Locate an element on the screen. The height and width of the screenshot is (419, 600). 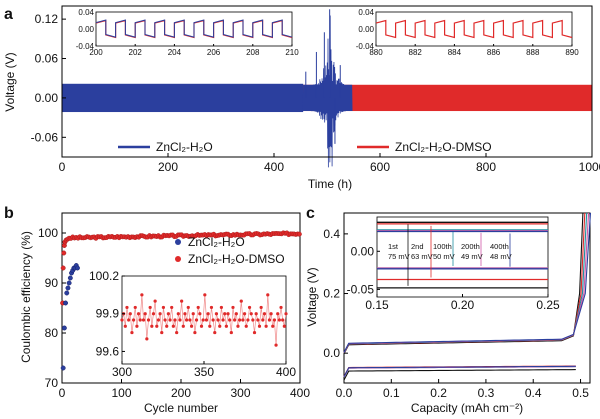
c-xtick-label-5: 0.5 is located at coordinates (580, 393).